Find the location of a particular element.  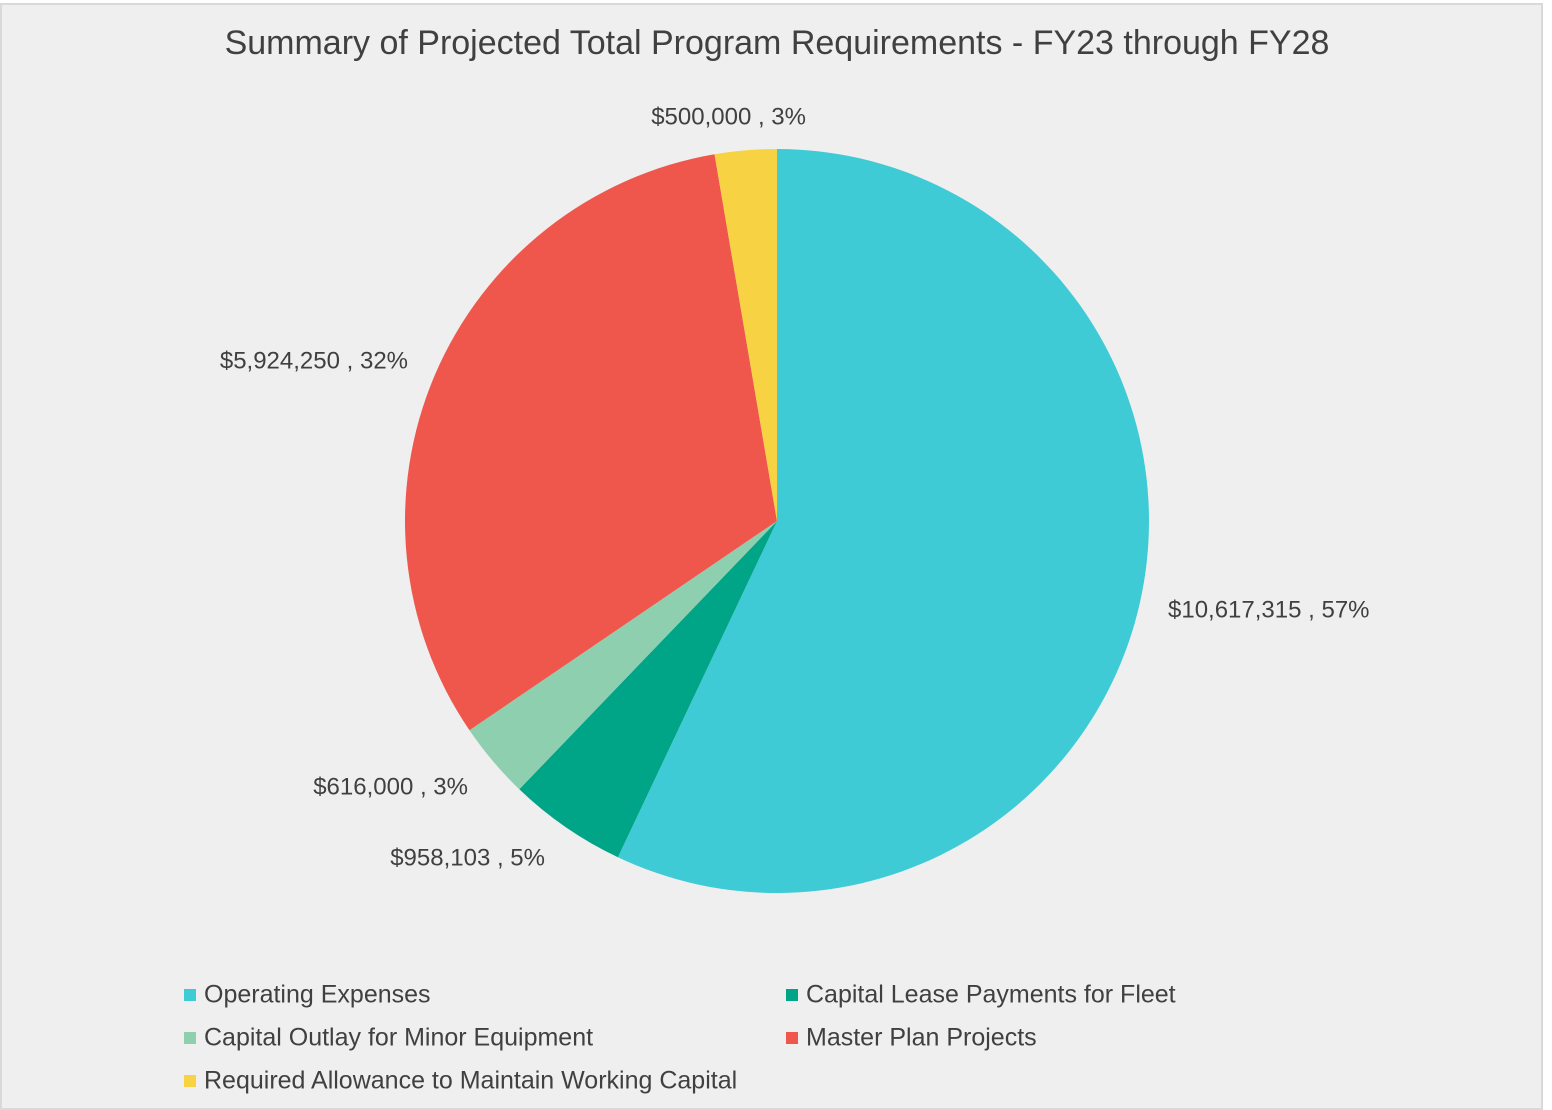

legend-label: Operating Expenses is located at coordinates (317, 995).